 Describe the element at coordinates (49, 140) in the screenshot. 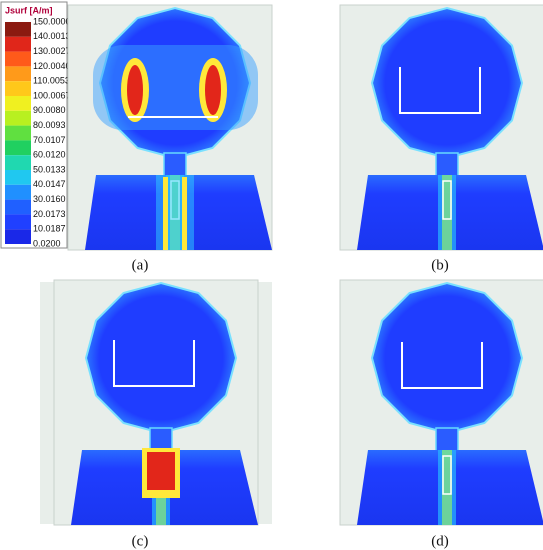

I see `legend-label: 70.0107` at that location.